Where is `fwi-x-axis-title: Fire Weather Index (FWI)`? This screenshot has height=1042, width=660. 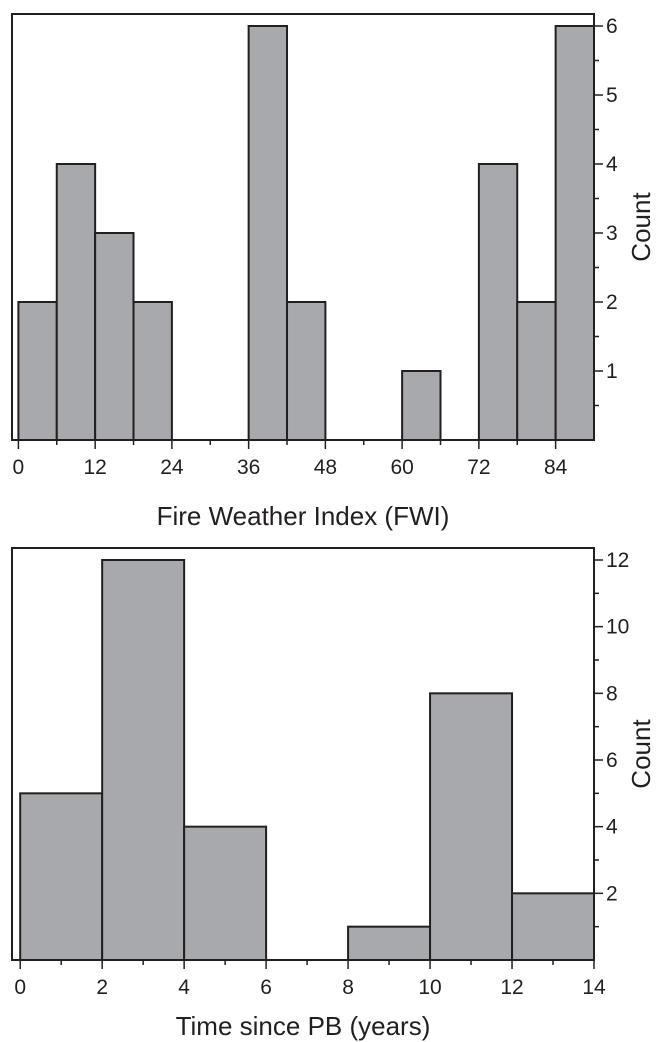
fwi-x-axis-title: Fire Weather Index (FWI) is located at coordinates (303, 516).